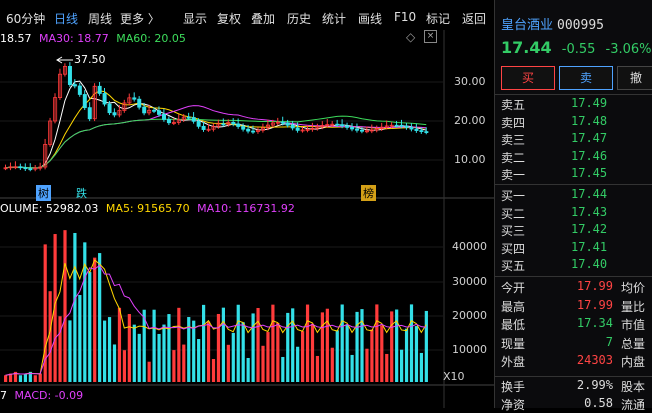 This screenshot has width=652, height=413. What do you see at coordinates (513, 175) in the screenshot?
I see `ask-label: 卖一` at bounding box center [513, 175].